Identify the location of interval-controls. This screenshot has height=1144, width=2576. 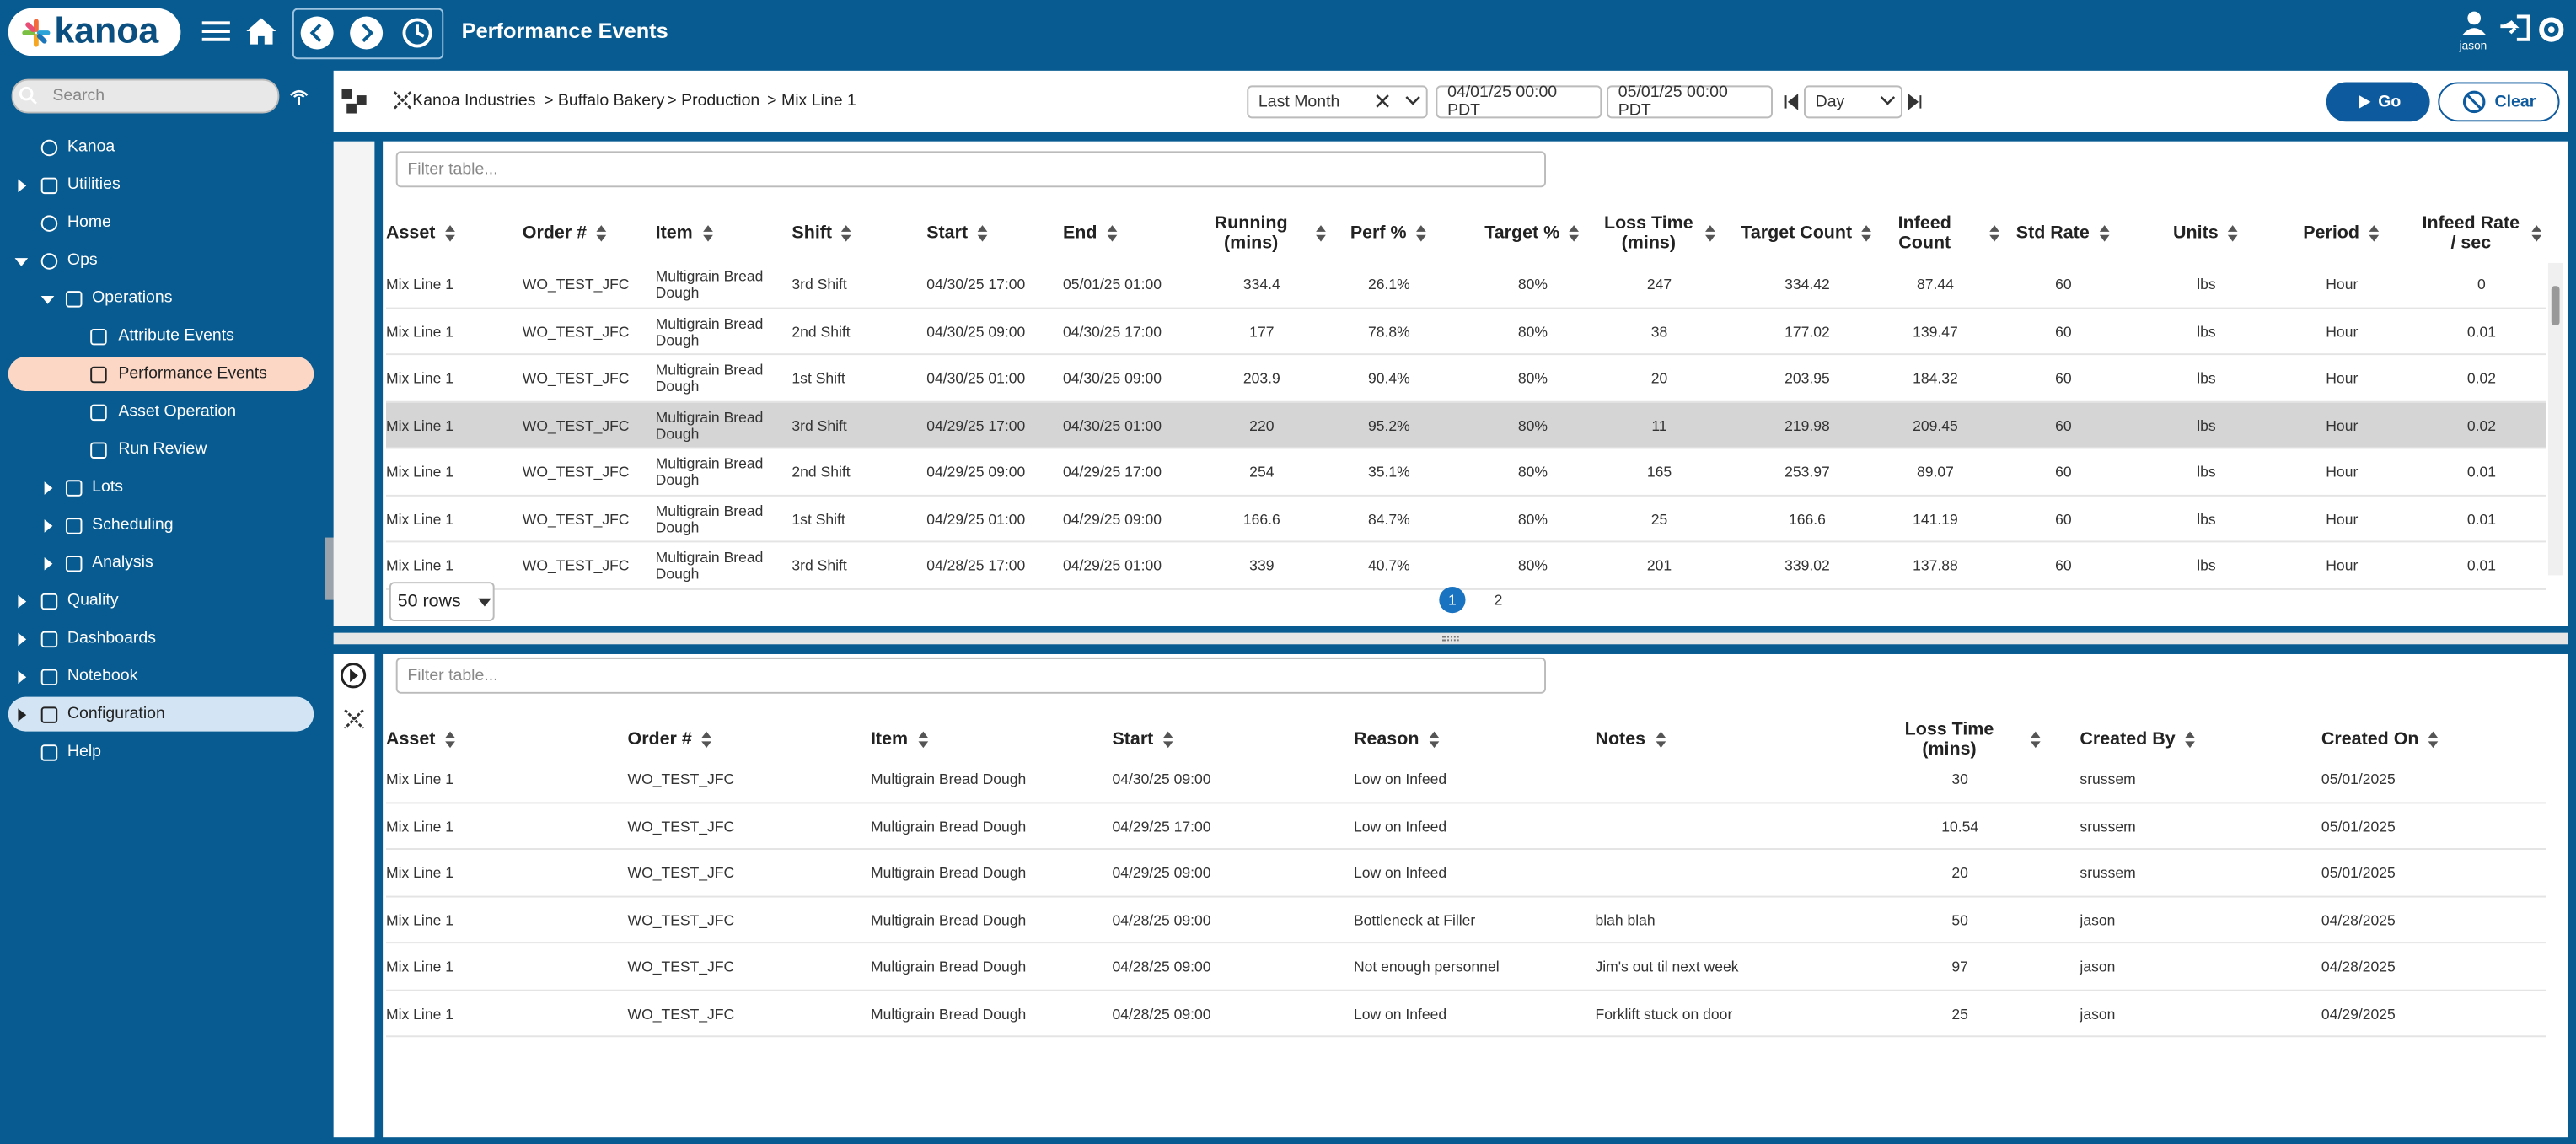
(1902, 101).